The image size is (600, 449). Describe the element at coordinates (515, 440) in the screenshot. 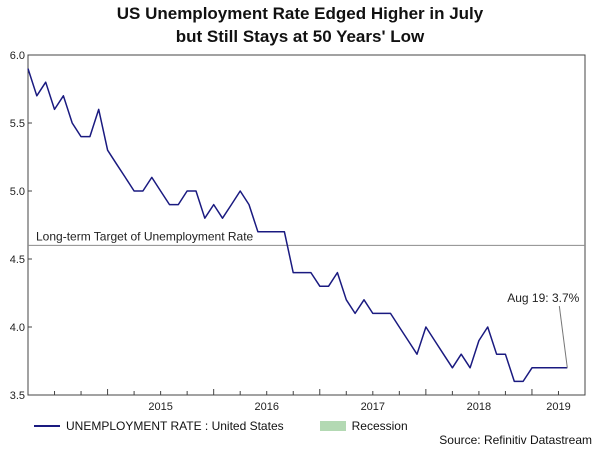

I see `source-note: Source: Refinitiv Datastream` at that location.